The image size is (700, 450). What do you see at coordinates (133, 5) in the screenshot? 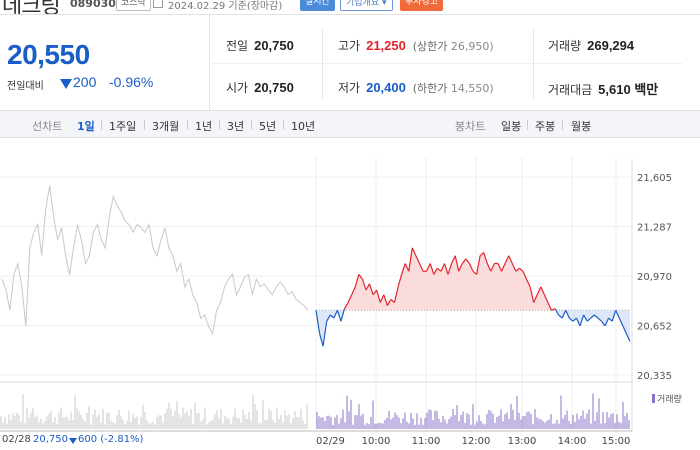
I see `market-tag: 코스닥` at bounding box center [133, 5].